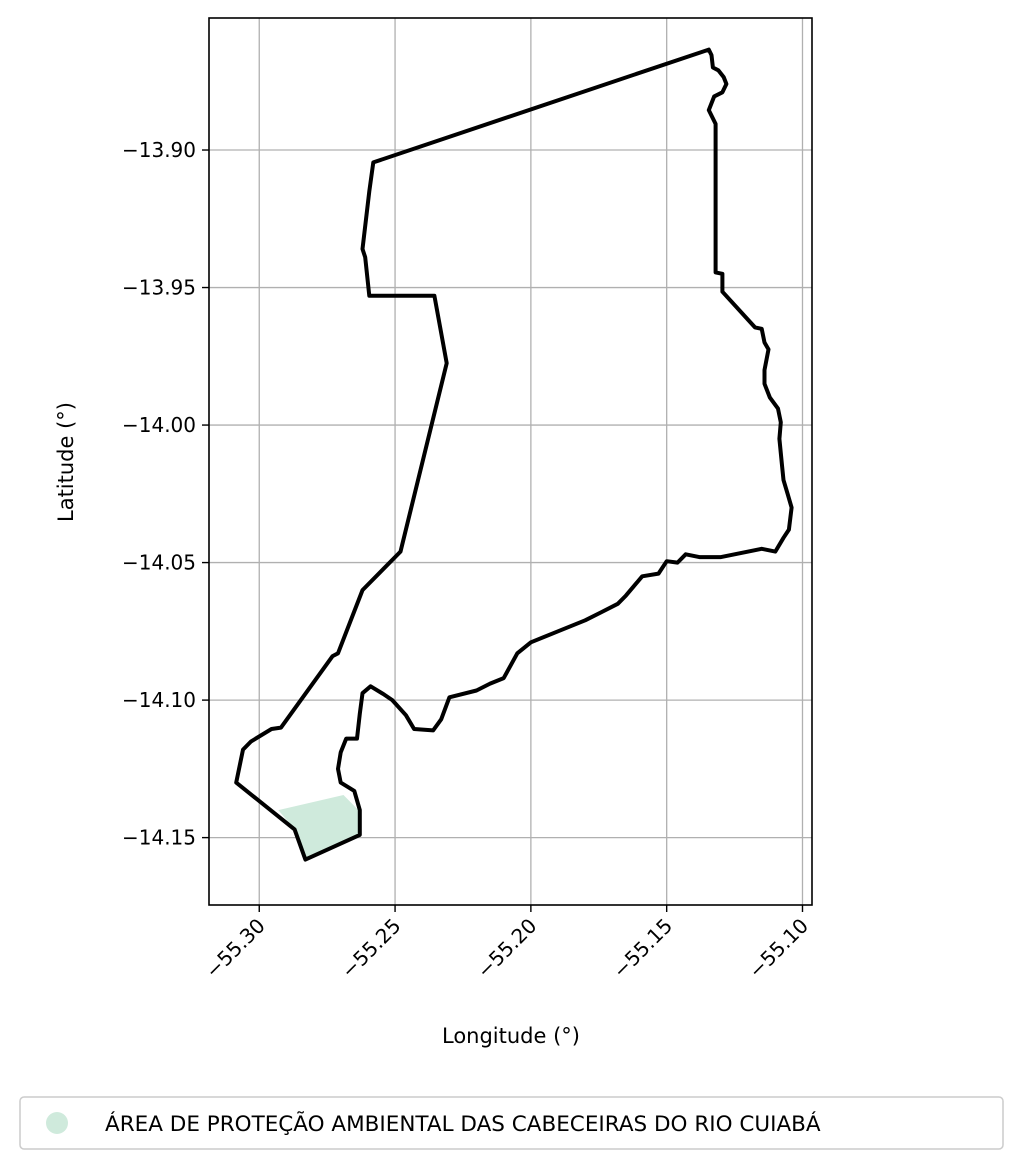  Describe the element at coordinates (159, 838) in the screenshot. I see `y-tick-label: −14.15` at that location.